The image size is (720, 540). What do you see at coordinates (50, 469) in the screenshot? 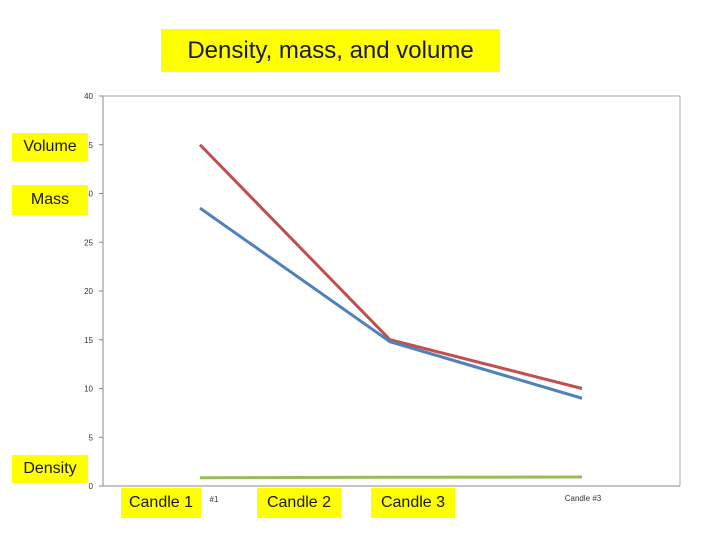
I see `density-label: Density` at bounding box center [50, 469].